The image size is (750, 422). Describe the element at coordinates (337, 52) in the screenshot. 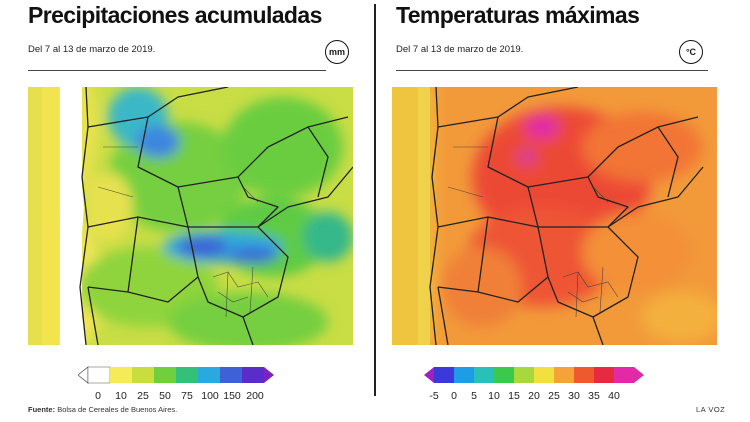

I see `precipitation-unit-badge: mm` at that location.